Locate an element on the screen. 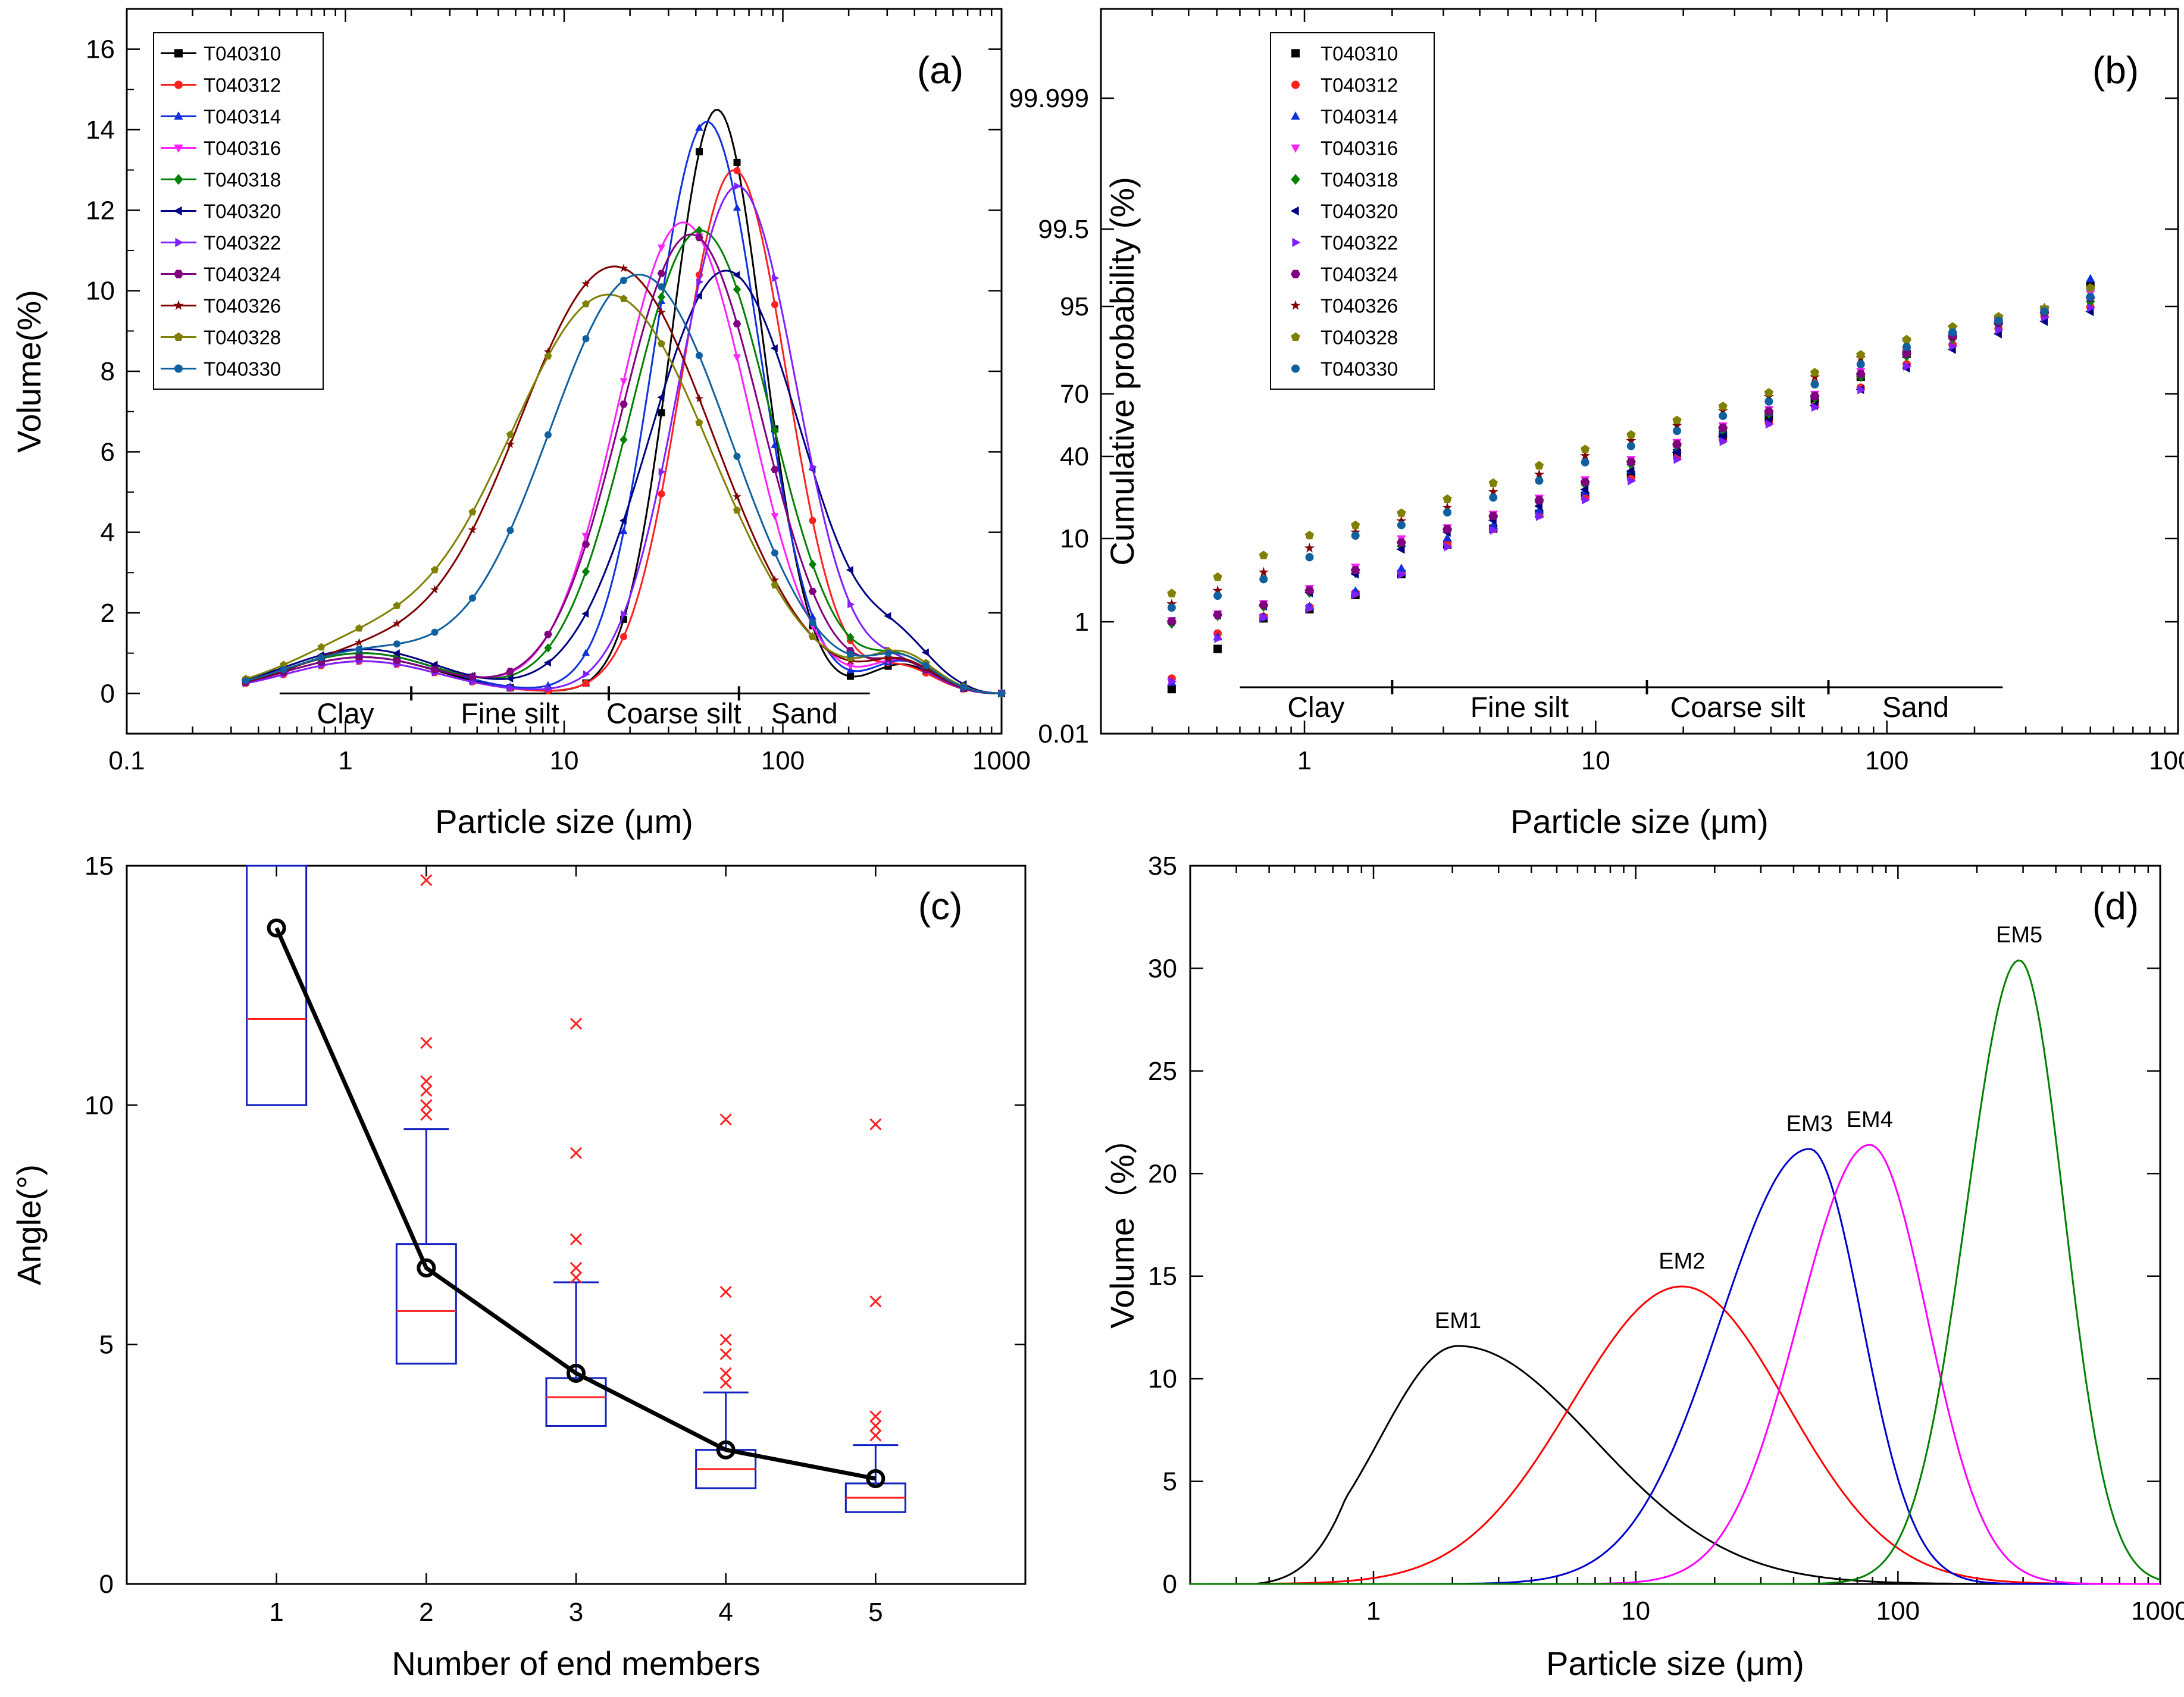 The height and width of the screenshot is (1697, 2184). legend-label-T040324: T040324 is located at coordinates (243, 275).